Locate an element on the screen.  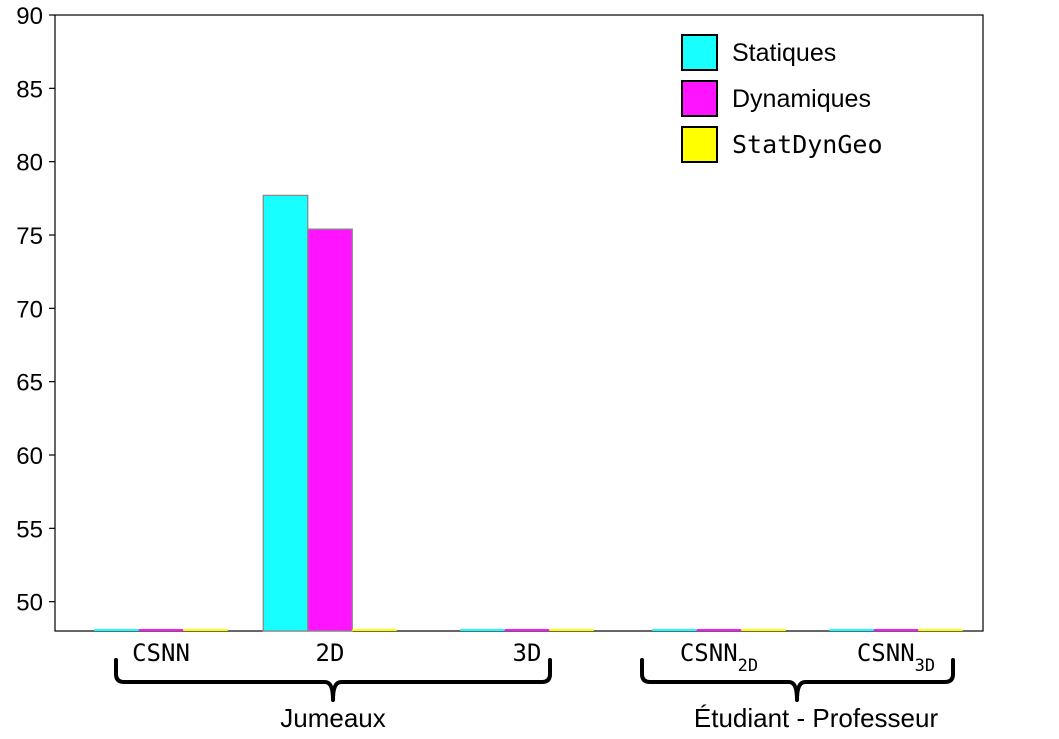
legend-label: Statiques is located at coordinates (784, 53).